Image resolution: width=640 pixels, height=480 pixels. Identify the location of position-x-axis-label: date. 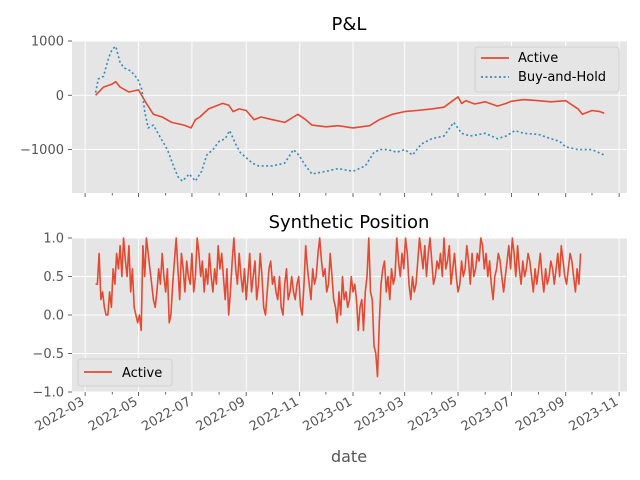
(349, 456).